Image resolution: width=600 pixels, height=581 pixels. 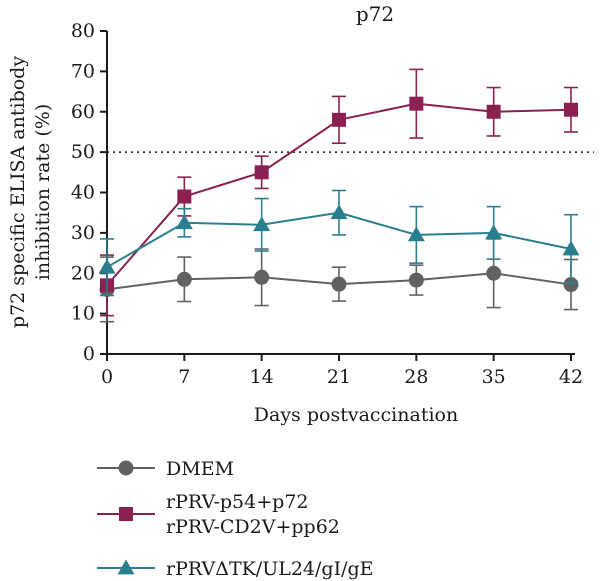 I want to click on x-tick-label: 28, so click(x=416, y=377).